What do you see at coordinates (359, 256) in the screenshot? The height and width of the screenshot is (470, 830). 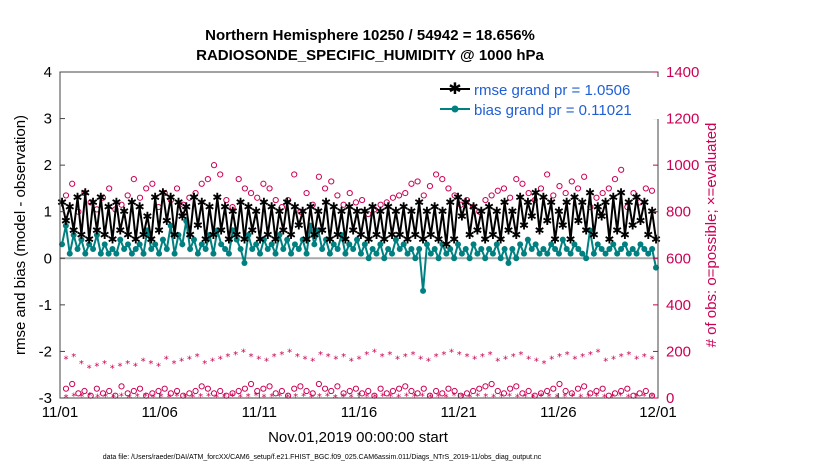 I see `bias-series` at bounding box center [359, 256].